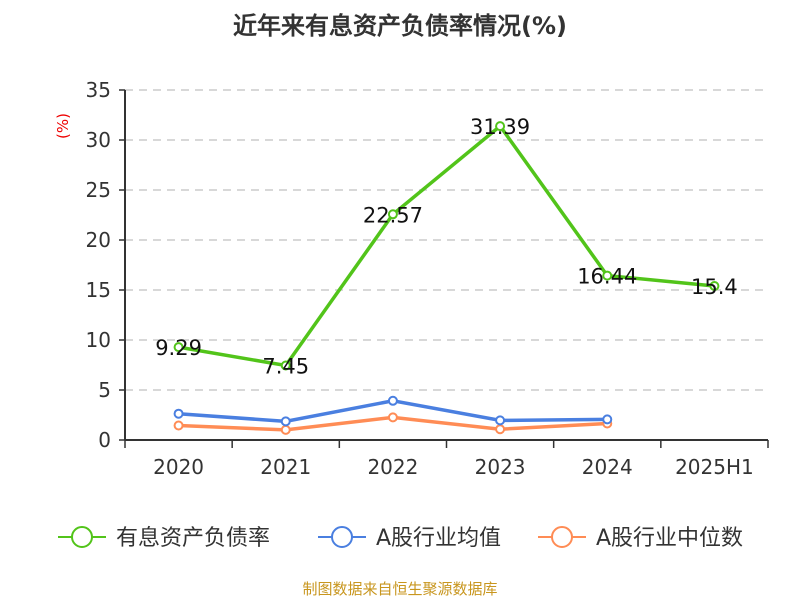 This screenshot has height=604, width=800. I want to click on x-tick-label: 2024, so click(607, 467).